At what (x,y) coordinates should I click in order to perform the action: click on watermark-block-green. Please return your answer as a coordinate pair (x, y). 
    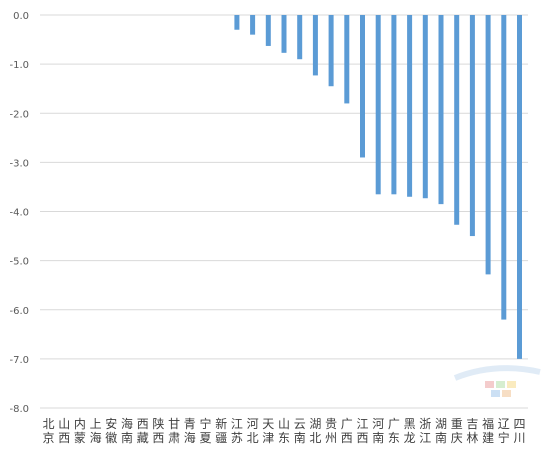
    Looking at the image, I should click on (500, 384).